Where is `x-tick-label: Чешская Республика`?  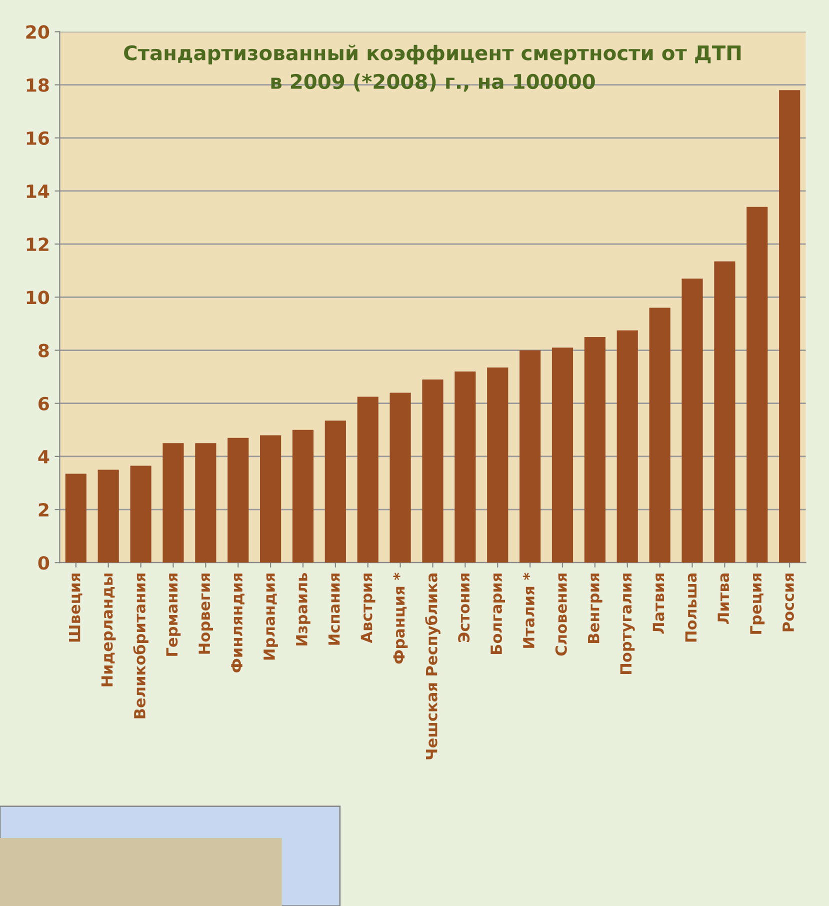 x-tick-label: Чешская Республика is located at coordinates (432, 667).